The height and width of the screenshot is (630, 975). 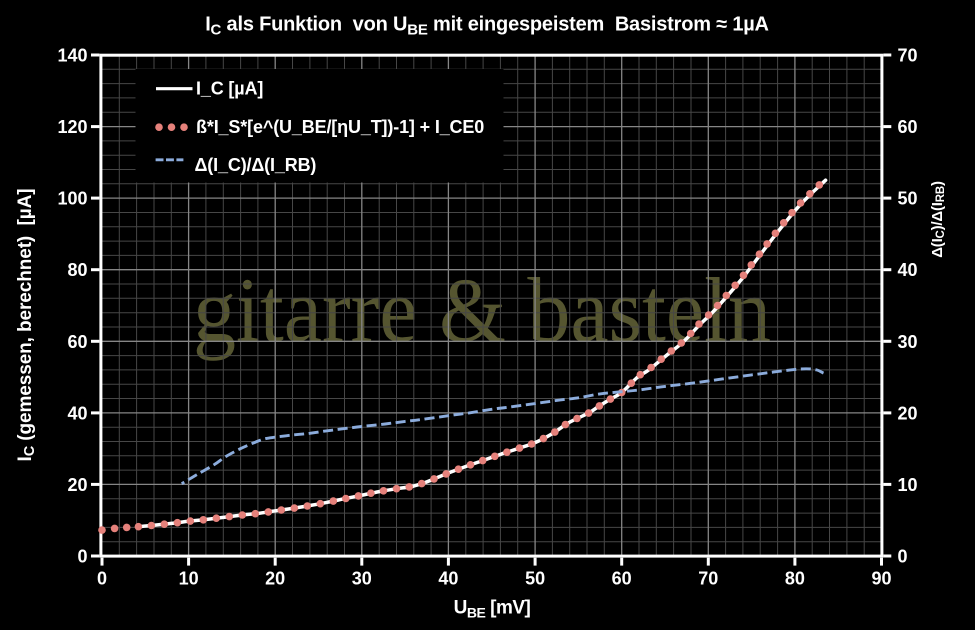 I want to click on svg-text: 140, so click(x=72, y=56).